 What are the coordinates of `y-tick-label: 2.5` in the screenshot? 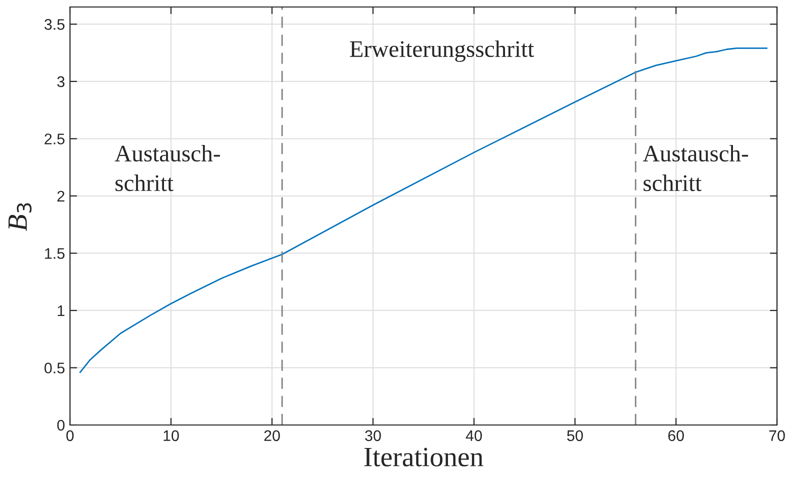 It's located at (54, 139).